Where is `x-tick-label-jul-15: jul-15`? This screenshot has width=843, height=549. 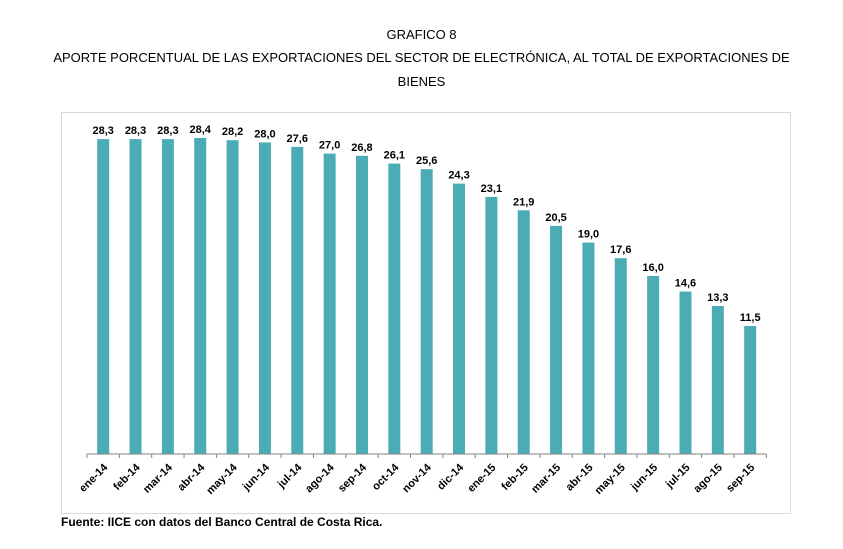 x-tick-label-jul-15: jul-15 is located at coordinates (678, 477).